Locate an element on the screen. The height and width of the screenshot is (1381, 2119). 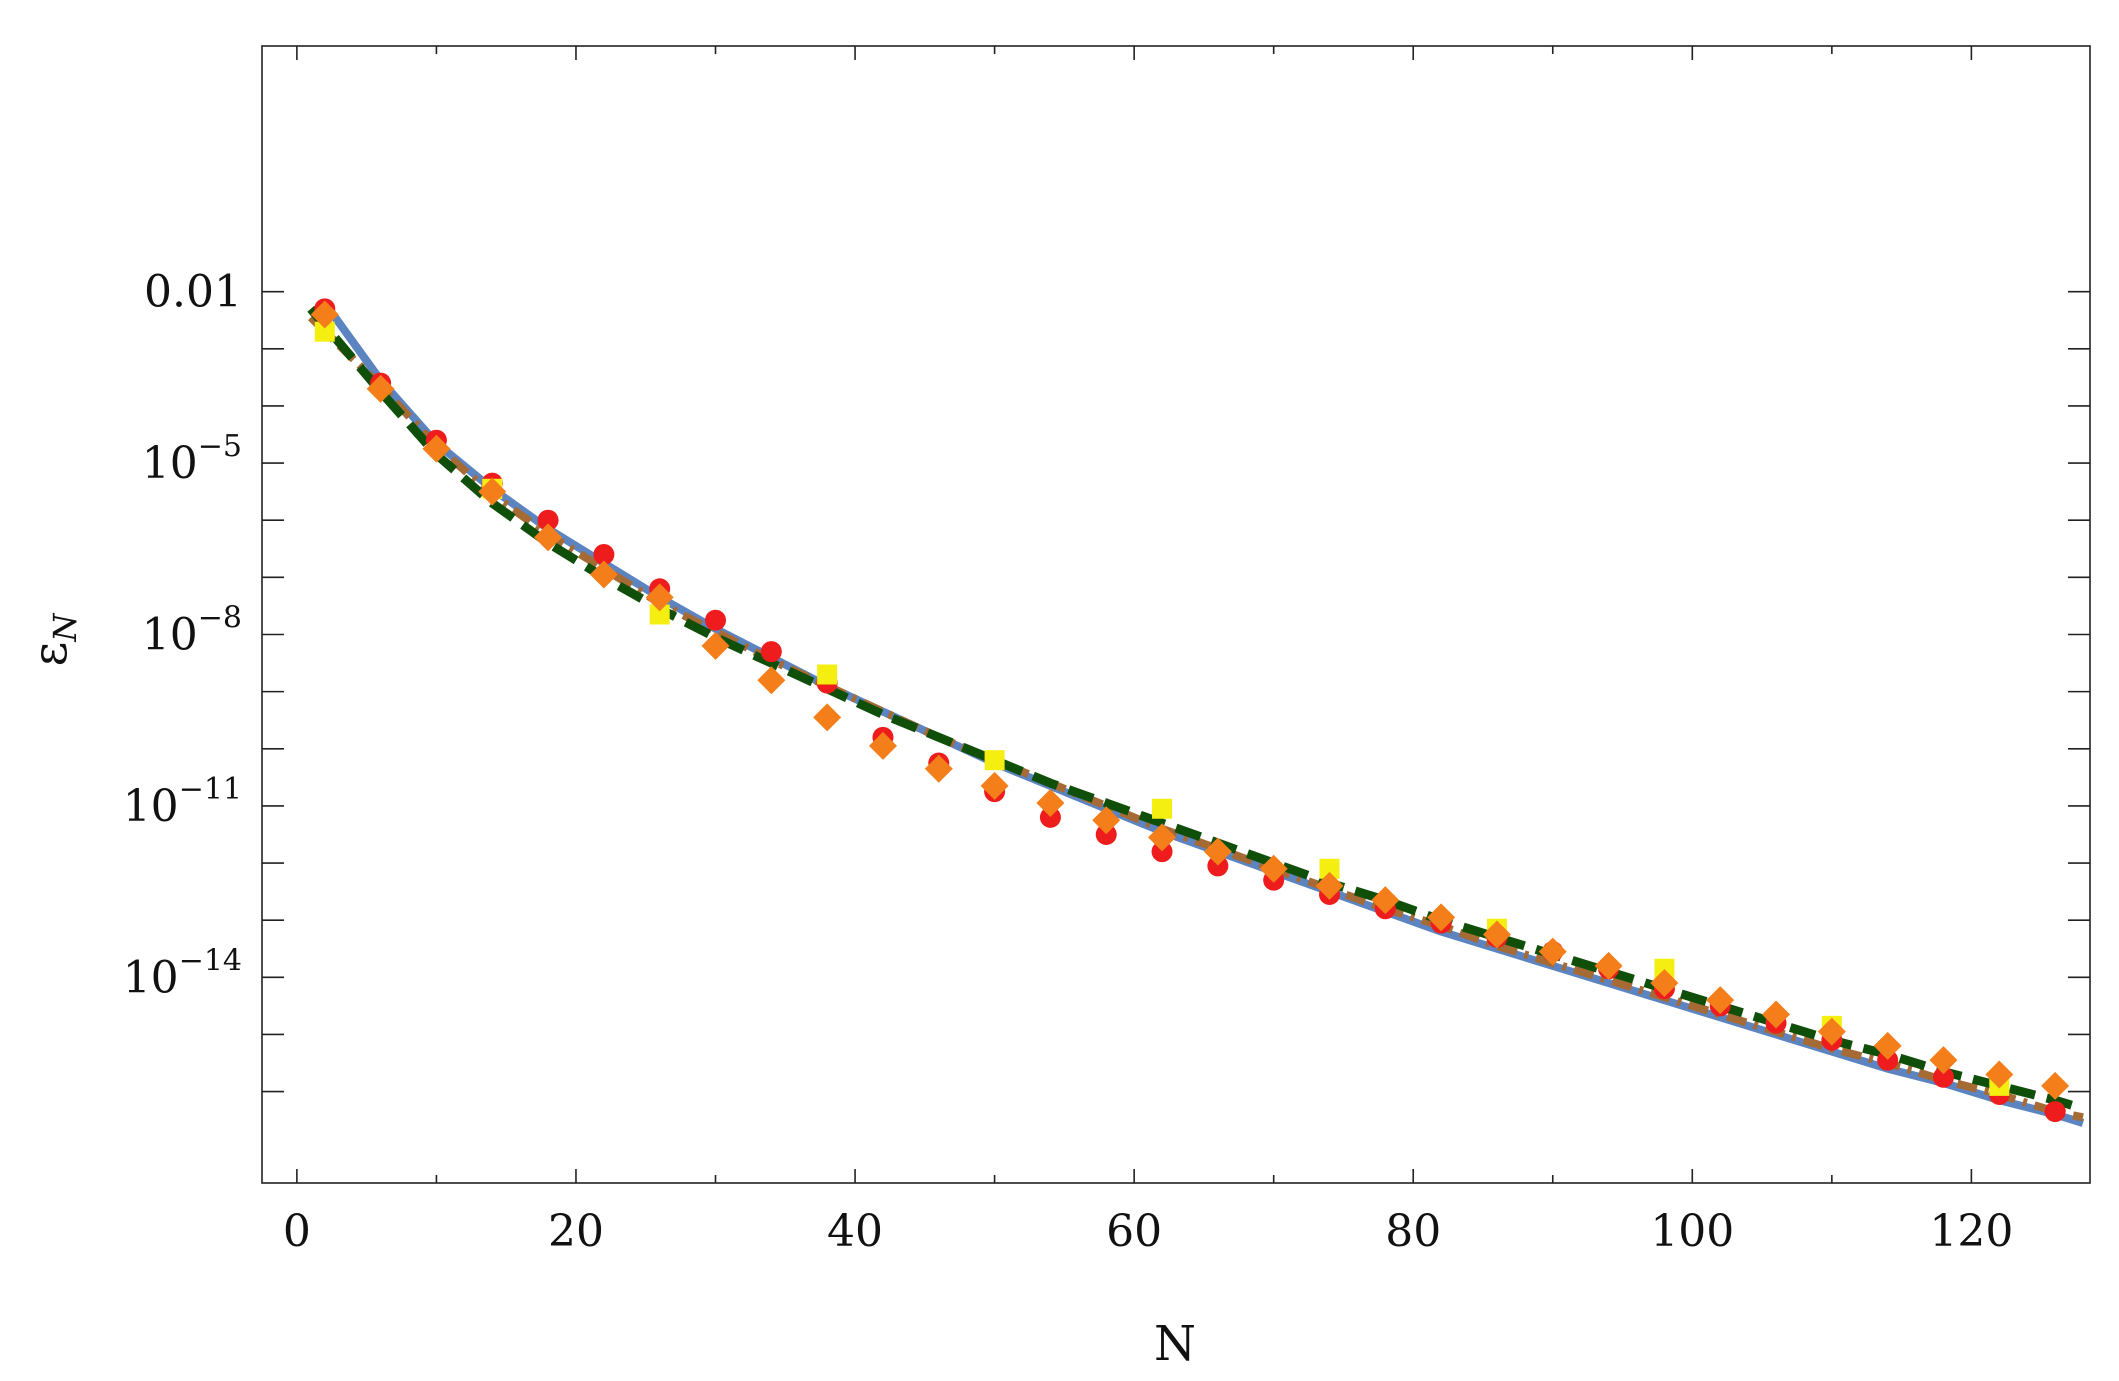
y-tick-exponent: −8 is located at coordinates (220, 617).